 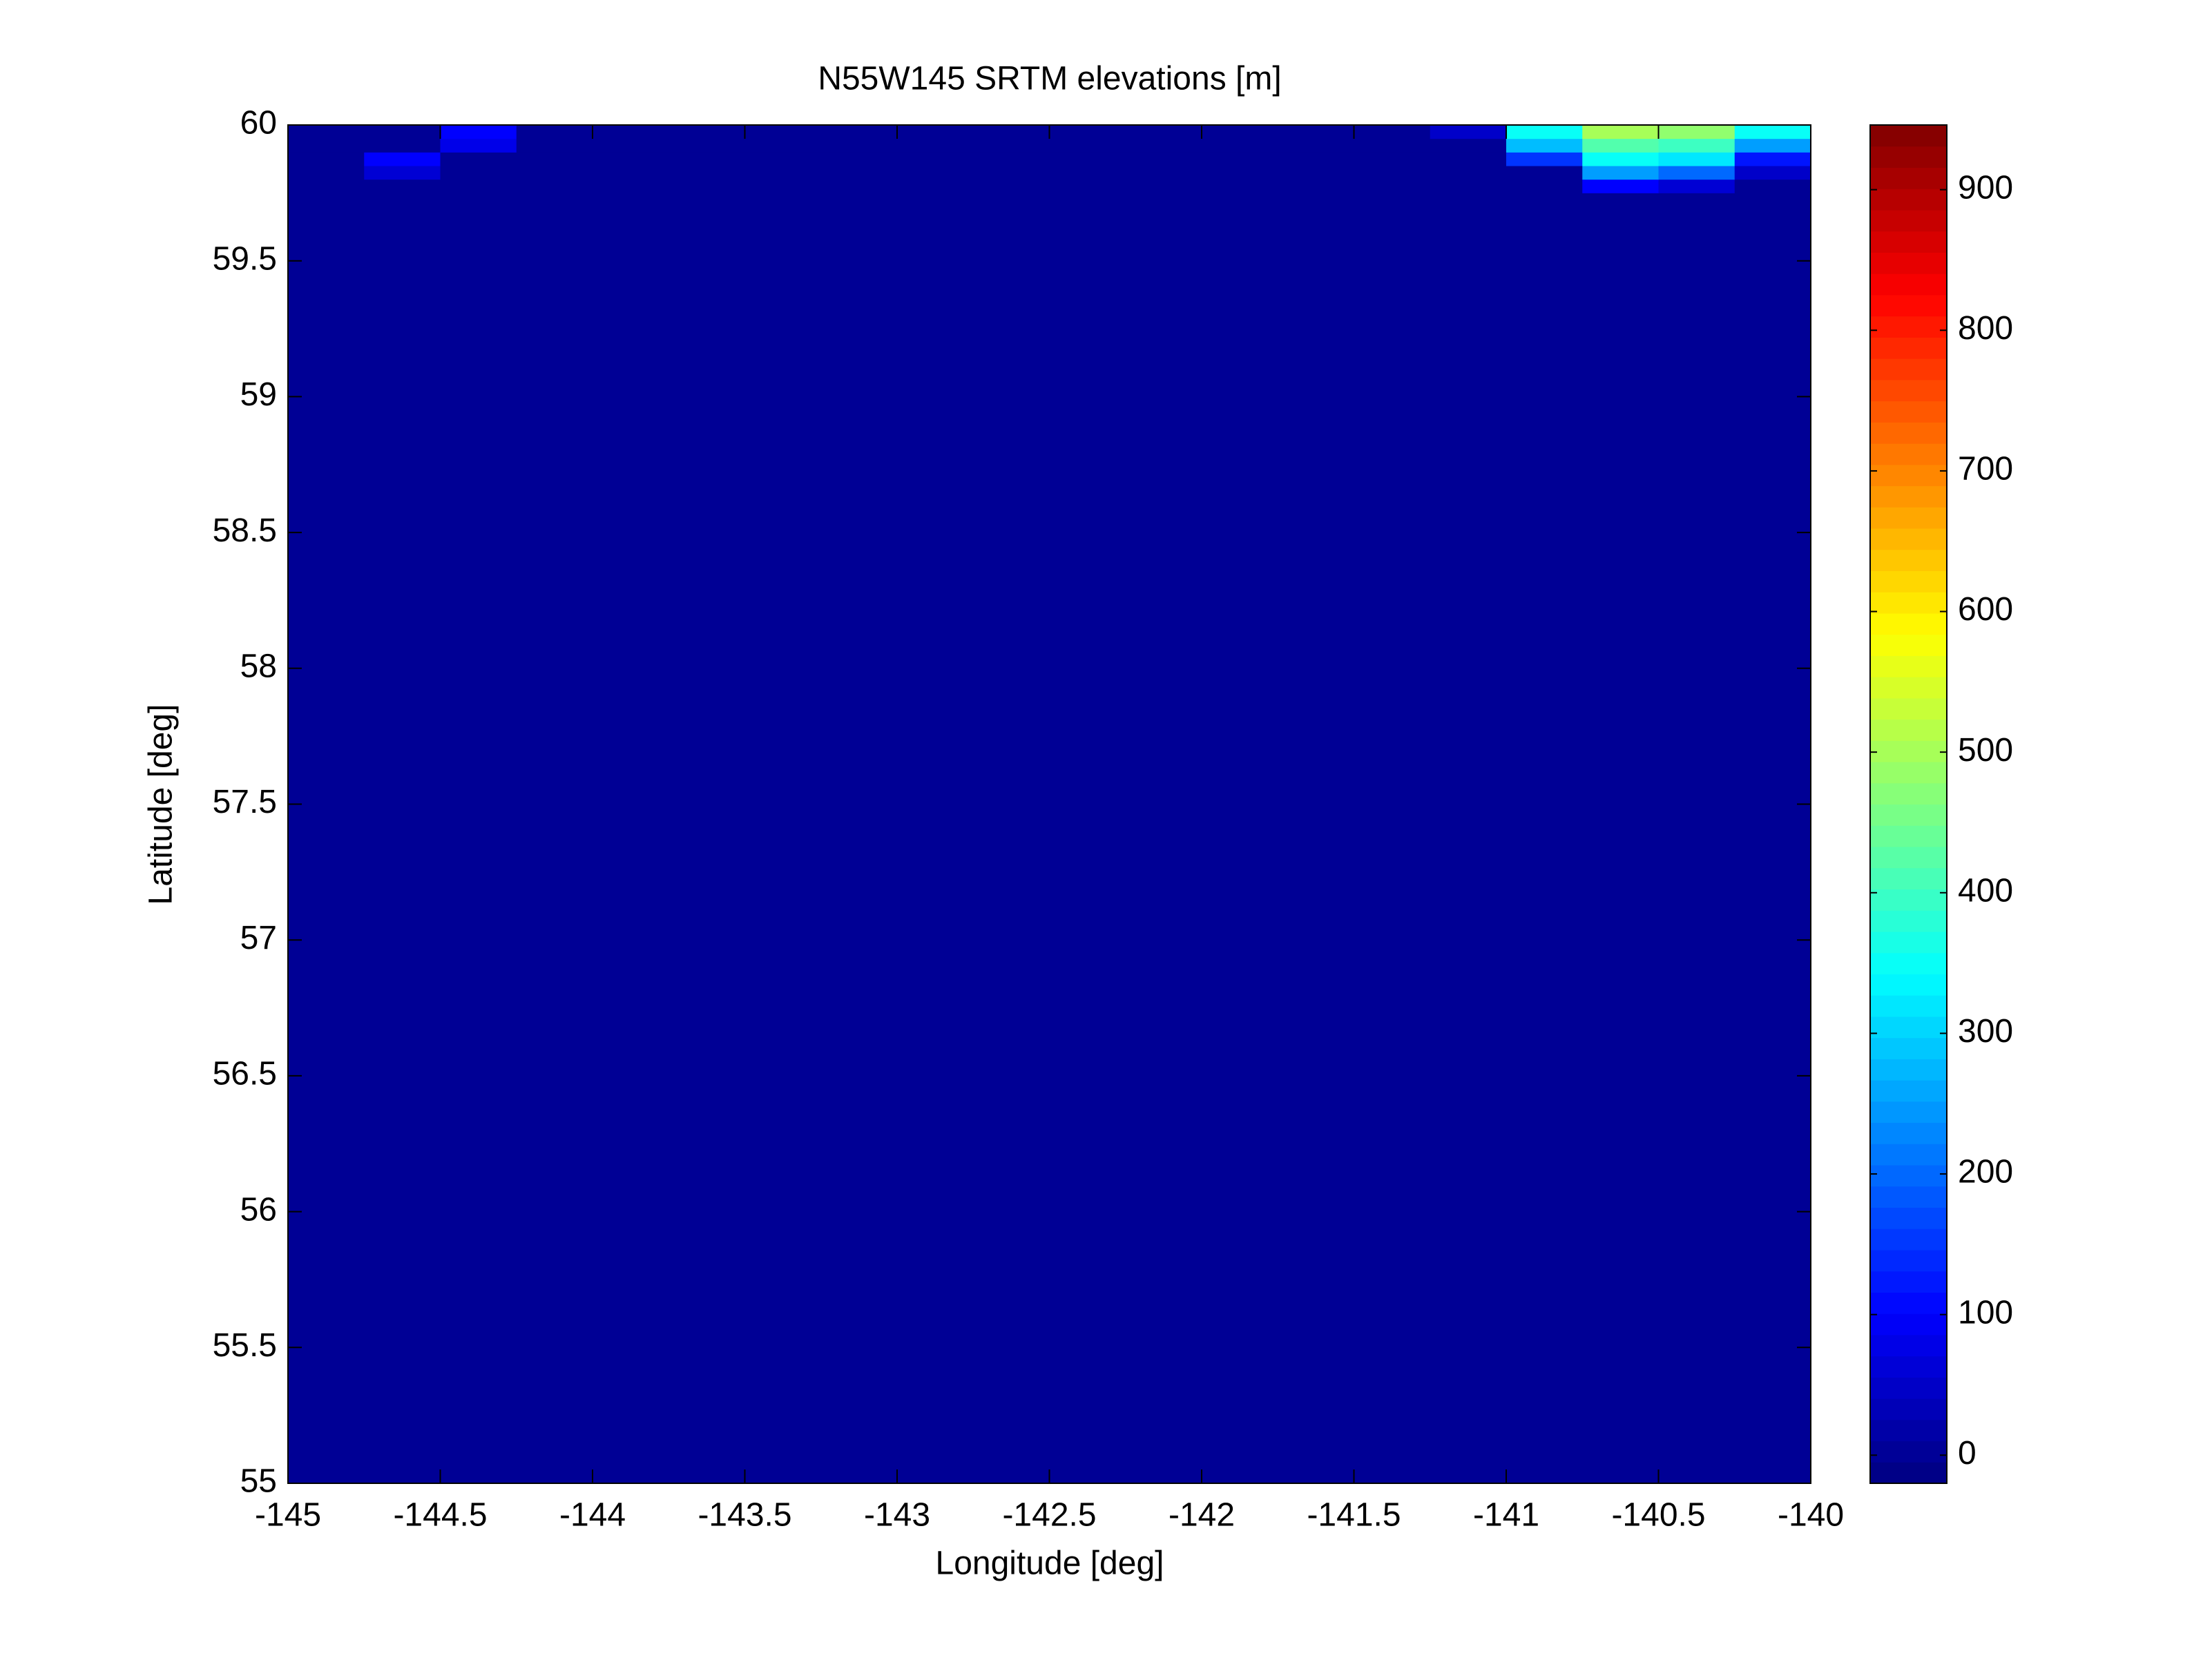 I want to click on colorbar-tick-label: 300, so click(x=1986, y=1031).